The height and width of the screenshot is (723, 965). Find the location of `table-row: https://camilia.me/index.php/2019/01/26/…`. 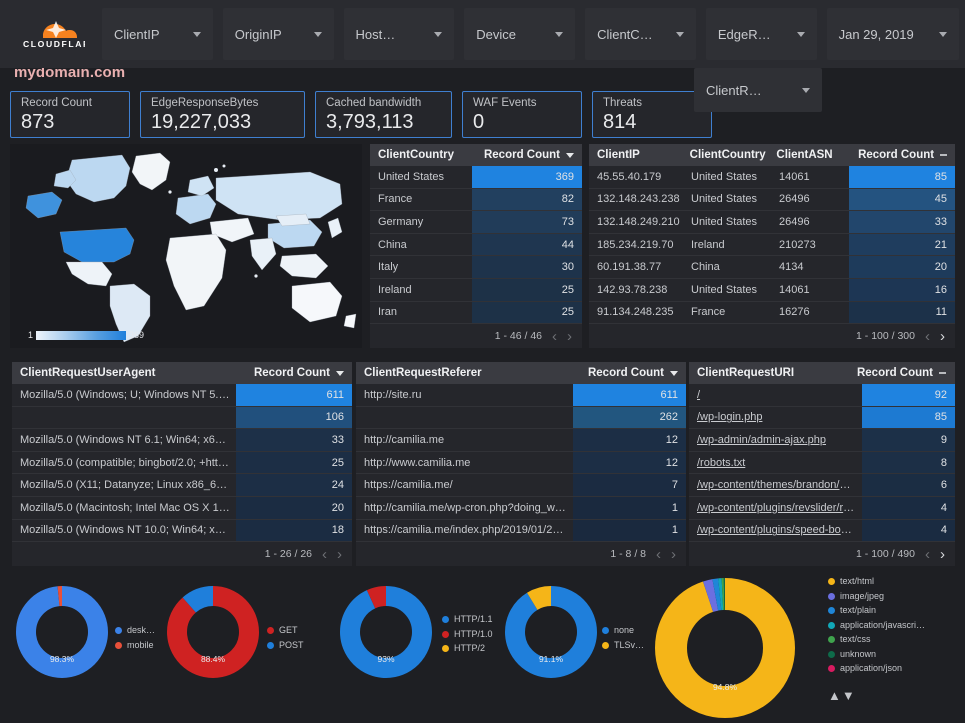

table-row: https://camilia.me/index.php/2019/01/26/… is located at coordinates (521, 531).